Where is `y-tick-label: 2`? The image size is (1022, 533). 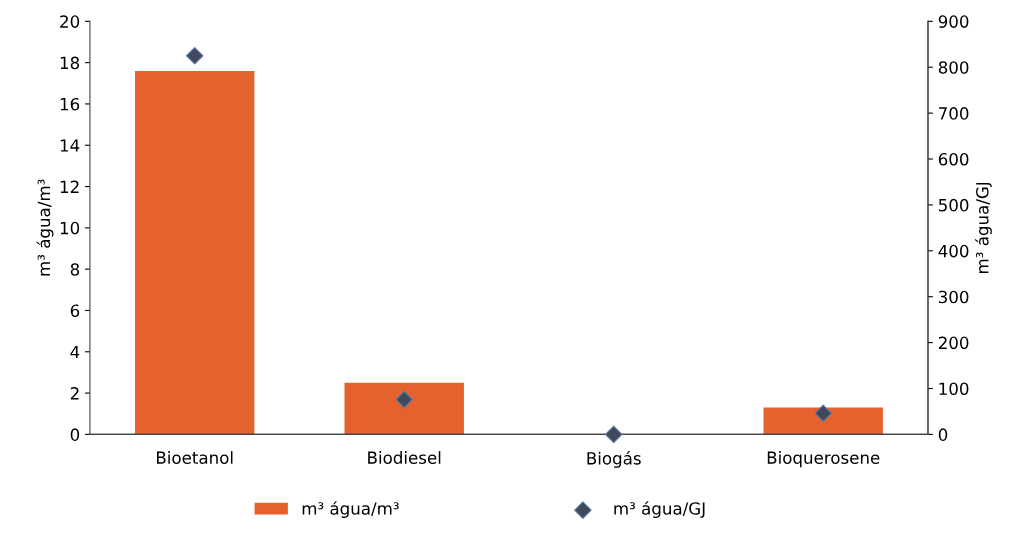
y-tick-label: 2 is located at coordinates (74, 393).